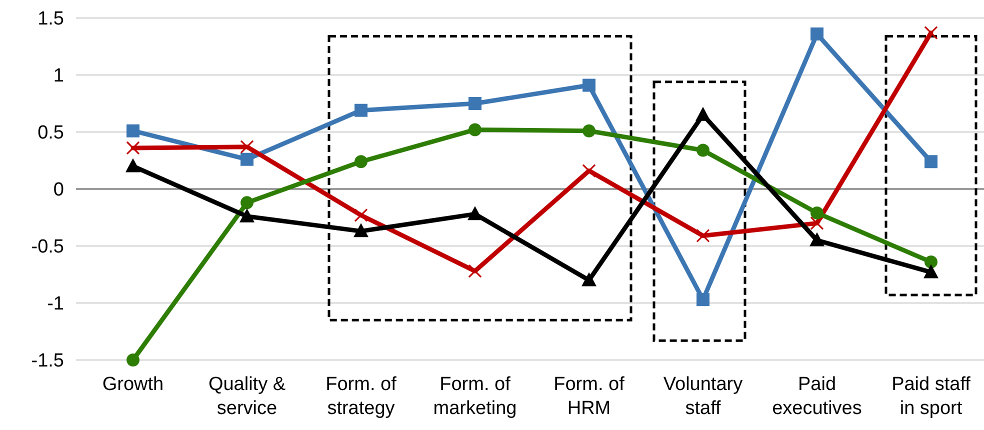  Describe the element at coordinates (55, 304) in the screenshot. I see `y-tick-label: -1` at that location.